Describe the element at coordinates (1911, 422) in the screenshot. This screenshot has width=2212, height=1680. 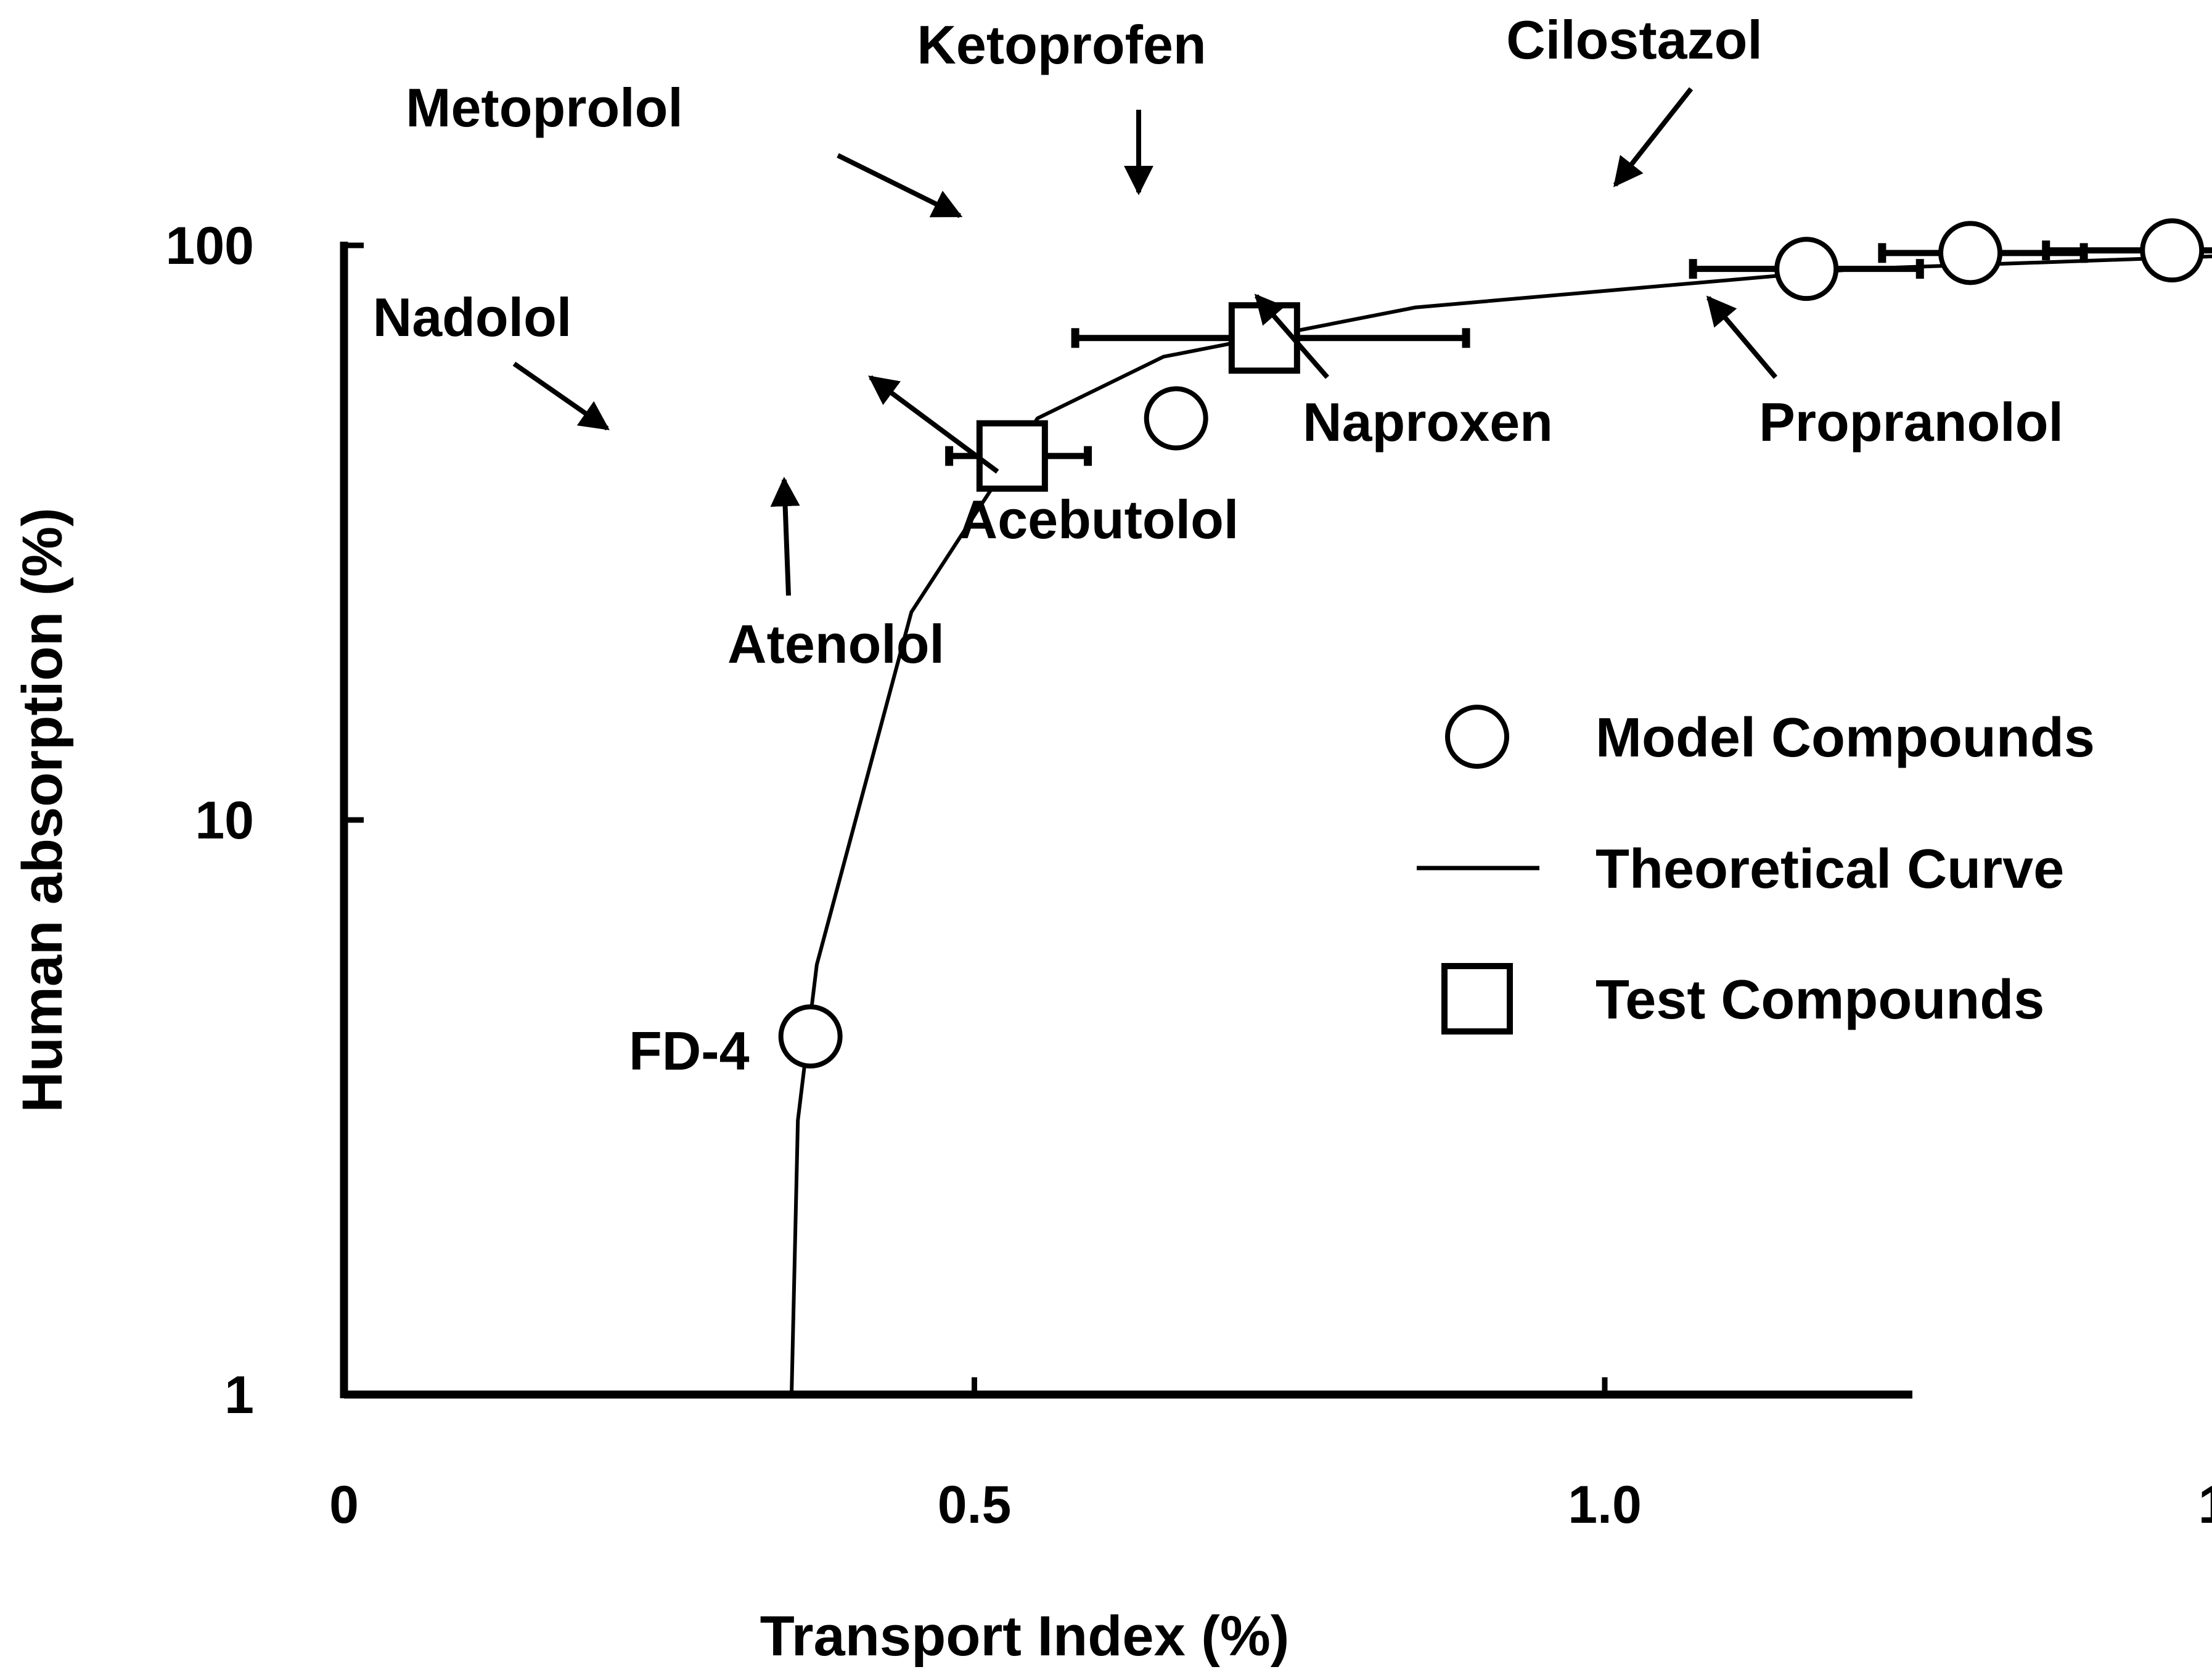
I see `label-propranolol: Propranolol` at that location.